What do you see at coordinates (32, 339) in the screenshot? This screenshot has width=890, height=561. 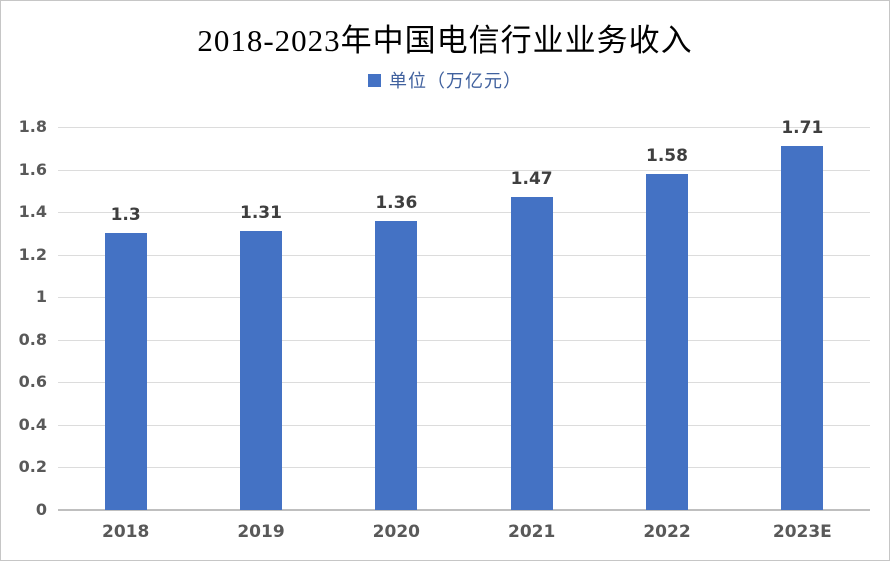 I see `y-axis-tick-0.8: 0.8` at bounding box center [32, 339].